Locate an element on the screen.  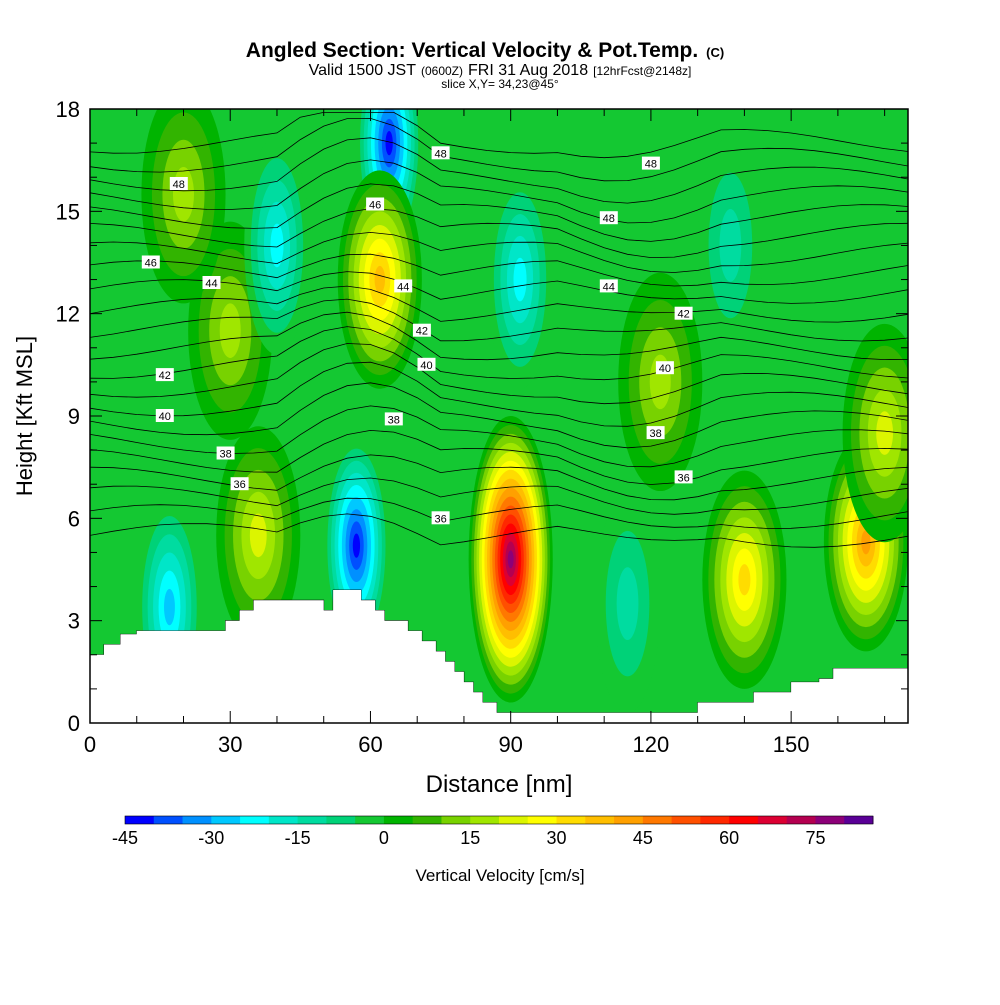
colorbar-tick-label: -15 is located at coordinates (298, 838).